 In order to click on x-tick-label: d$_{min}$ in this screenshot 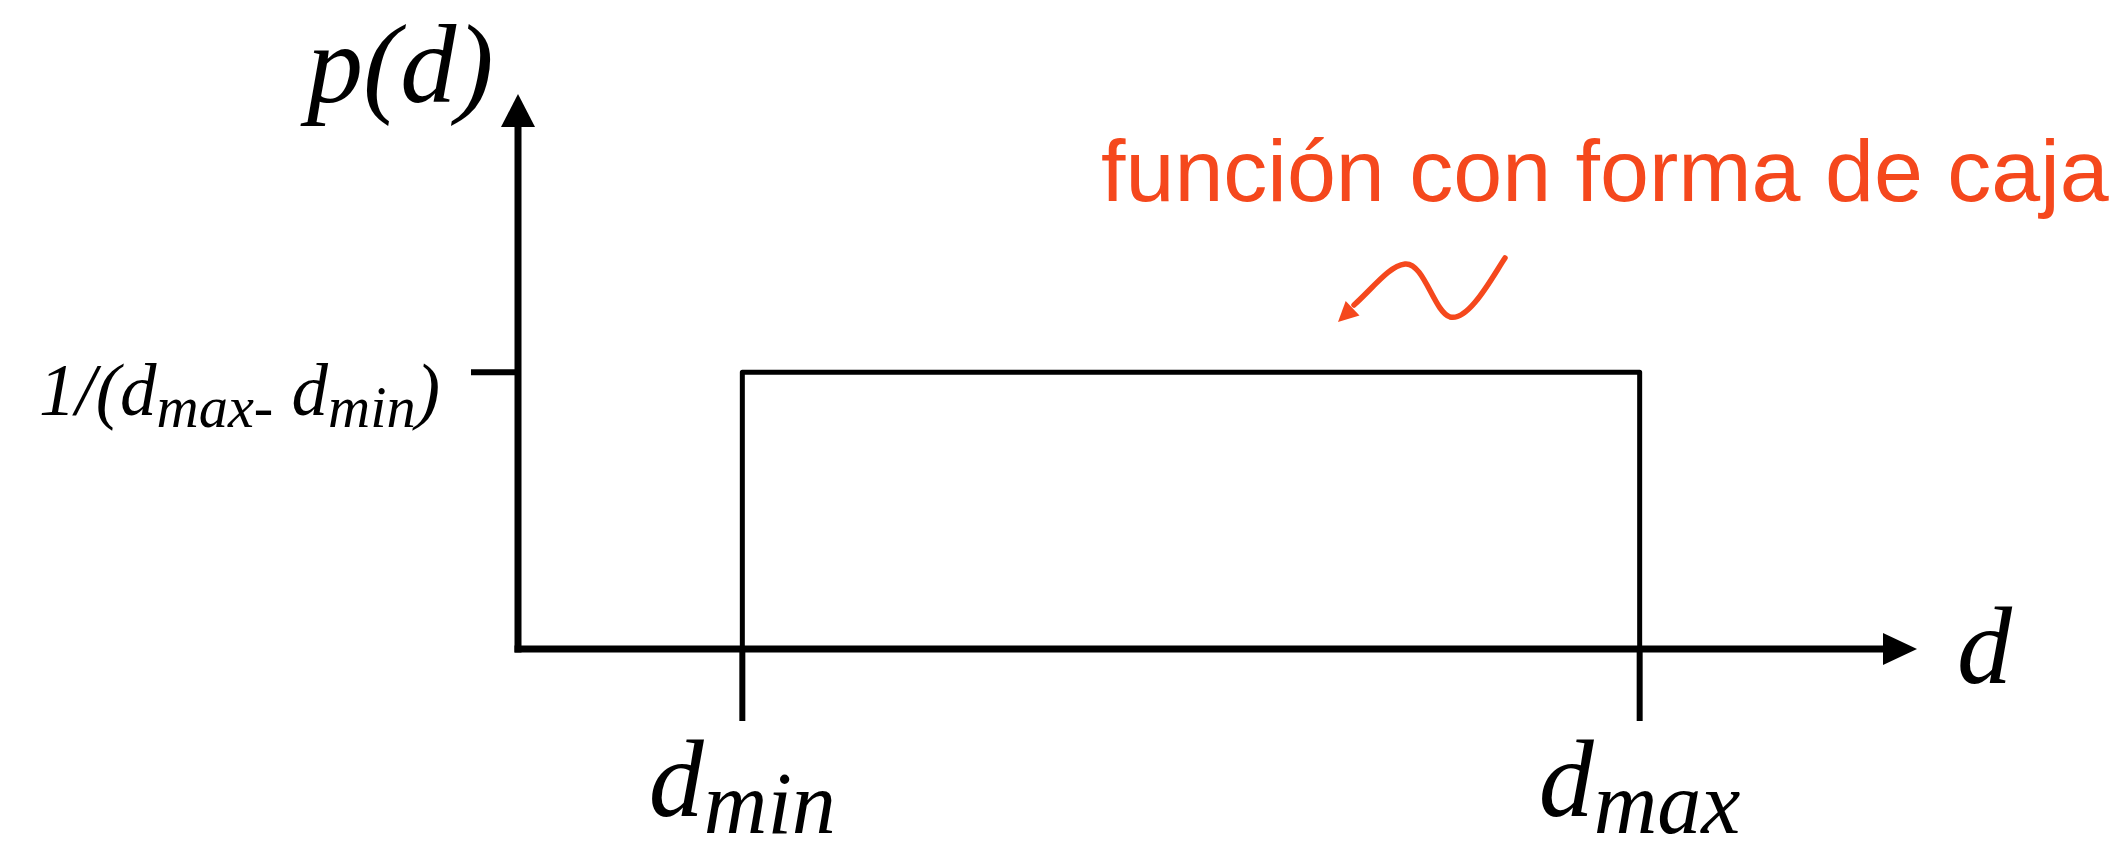, I will do `click(742, 785)`.